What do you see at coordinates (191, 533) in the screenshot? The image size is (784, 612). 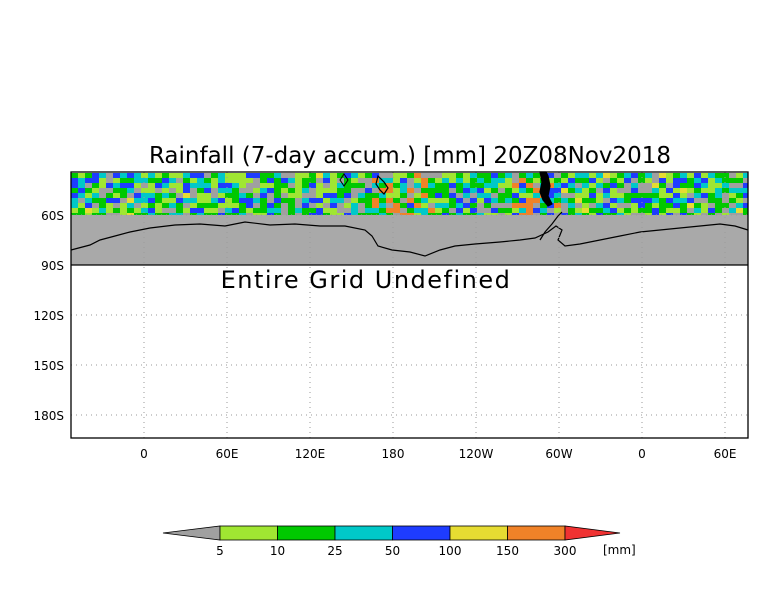 I see `colorbar-left-arrow` at bounding box center [191, 533].